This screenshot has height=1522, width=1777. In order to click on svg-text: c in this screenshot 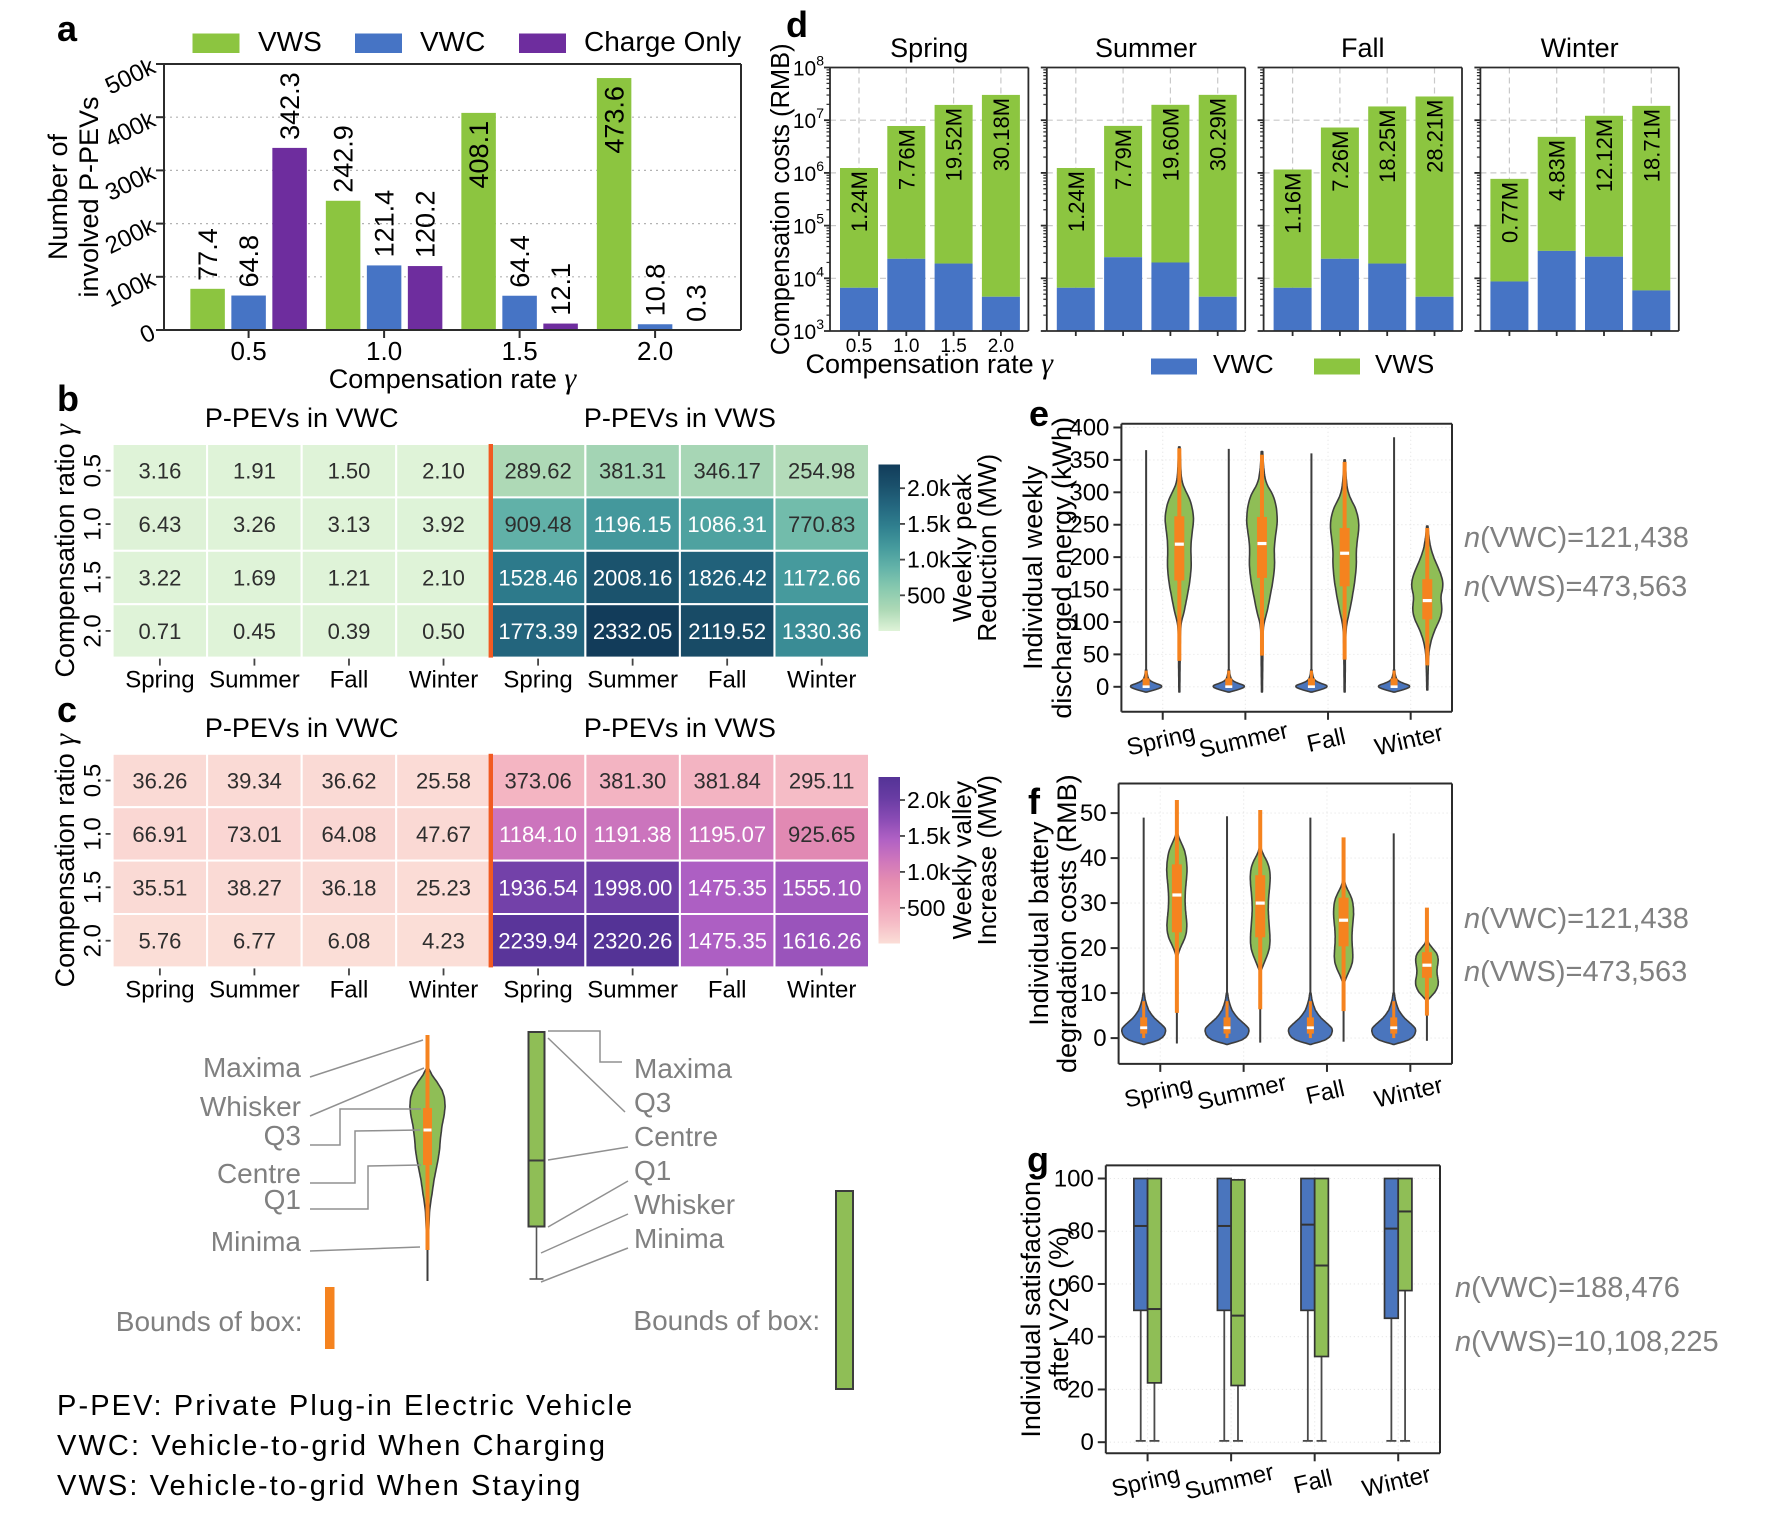, I will do `click(67, 709)`.